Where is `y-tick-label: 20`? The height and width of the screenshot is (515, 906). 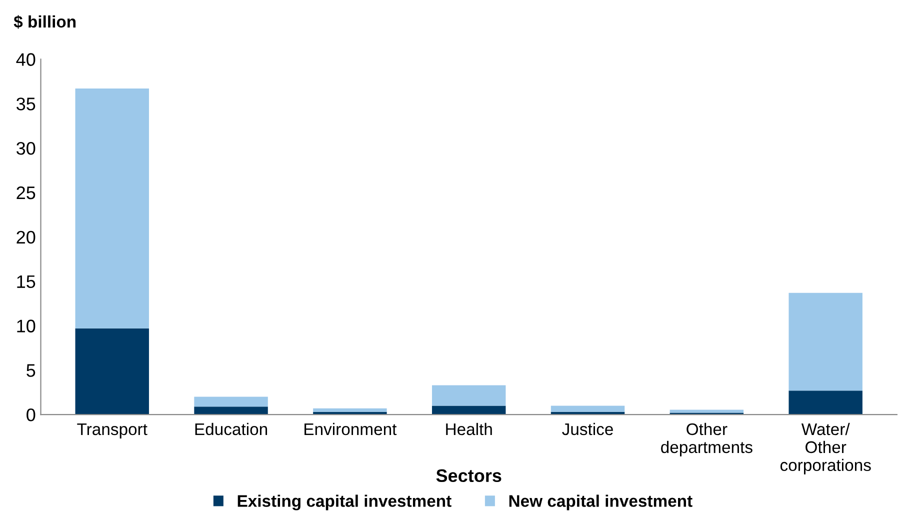 y-tick-label: 20 is located at coordinates (26, 237).